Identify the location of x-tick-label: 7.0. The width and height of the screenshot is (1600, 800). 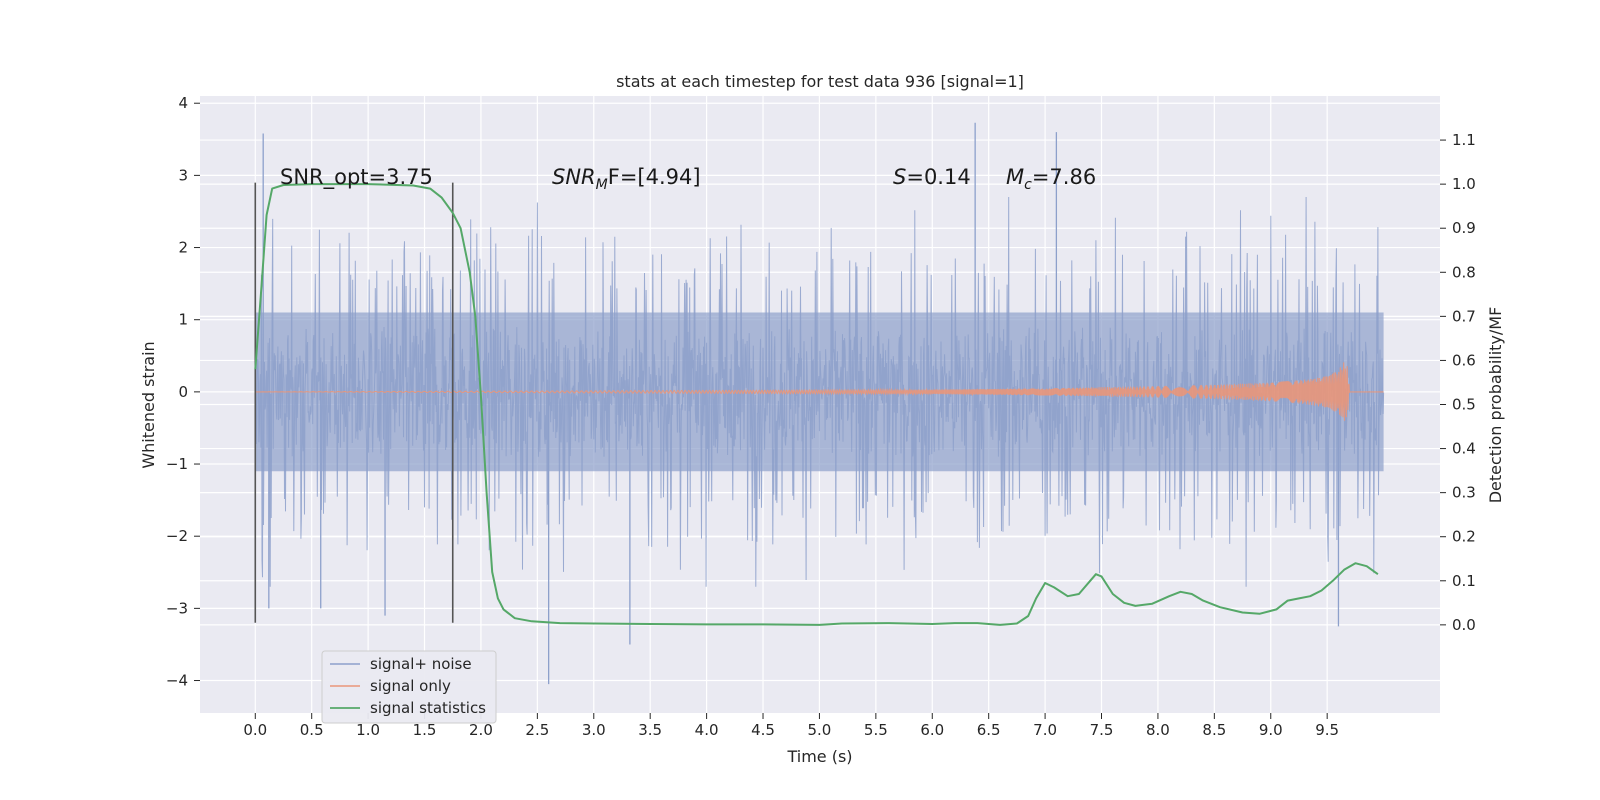
(1045, 730).